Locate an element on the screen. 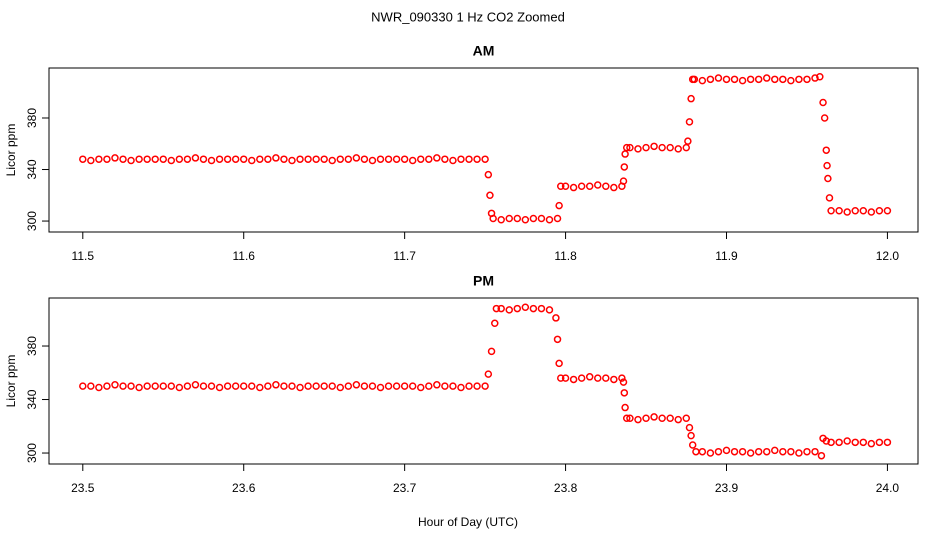 The width and height of the screenshot is (936, 545). y-tick-label: 340 is located at coordinates (32, 399).